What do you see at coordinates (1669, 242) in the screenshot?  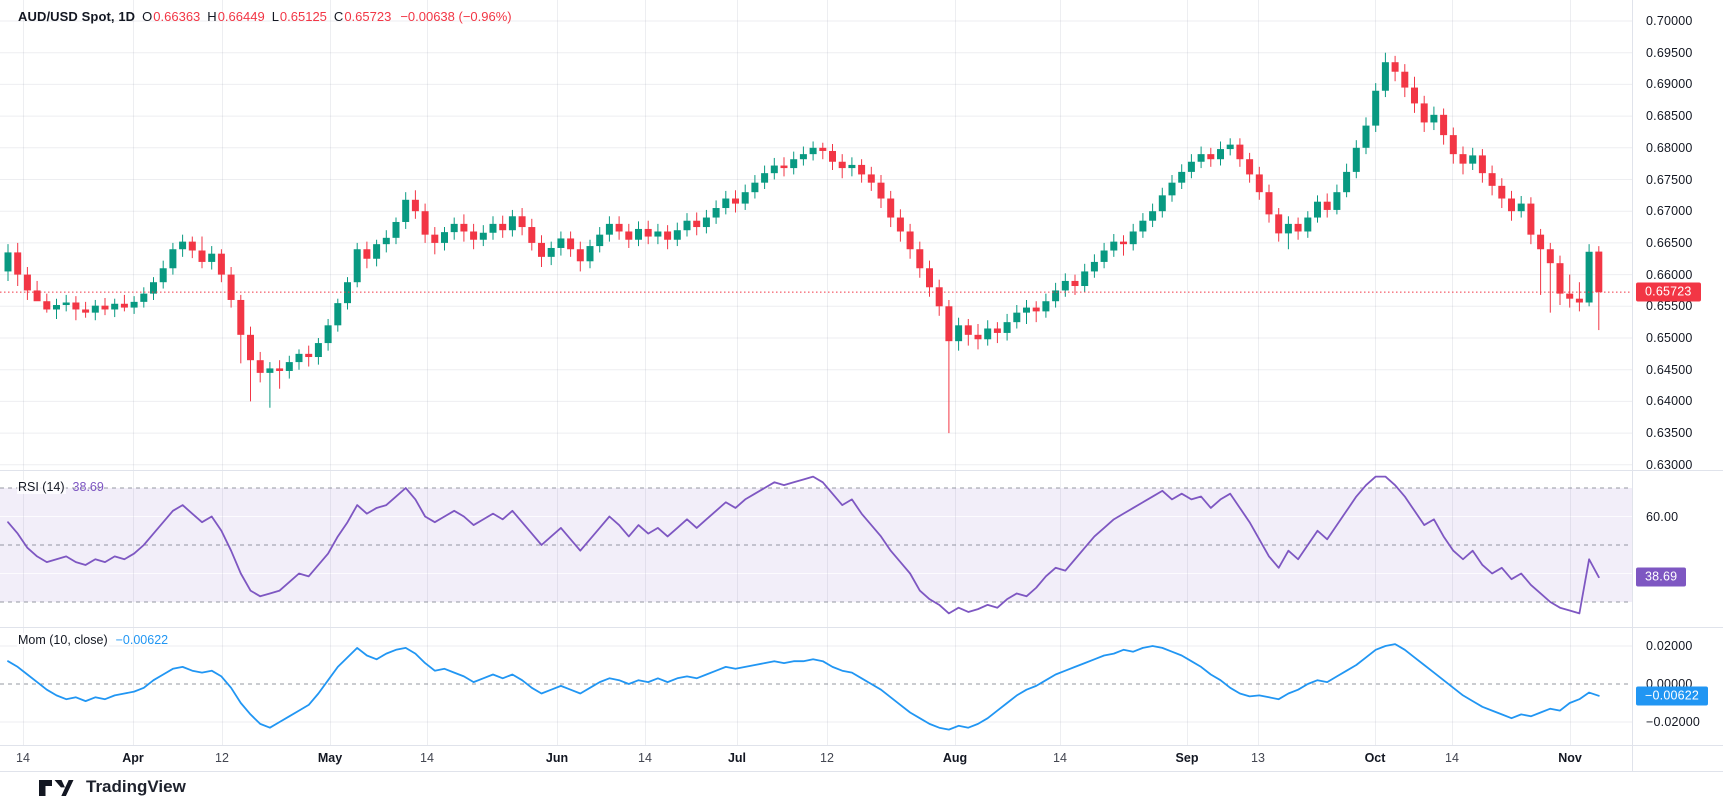 I see `price-axis-label: 0.66500` at bounding box center [1669, 242].